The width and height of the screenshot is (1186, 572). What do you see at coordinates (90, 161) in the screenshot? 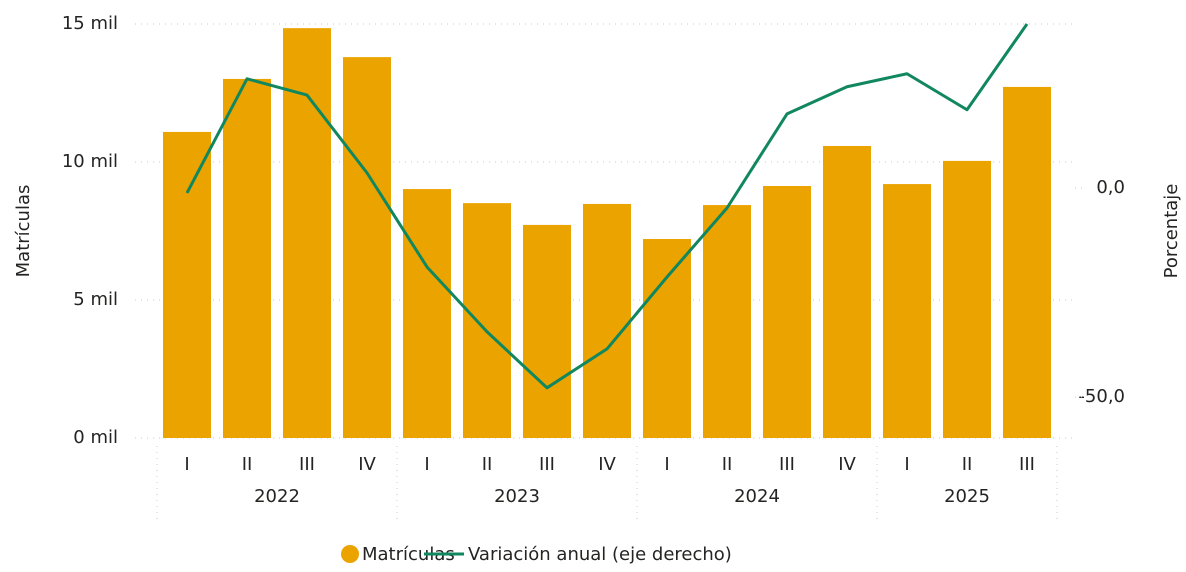
I see `y-tick-label: 10 mil` at bounding box center [90, 161].